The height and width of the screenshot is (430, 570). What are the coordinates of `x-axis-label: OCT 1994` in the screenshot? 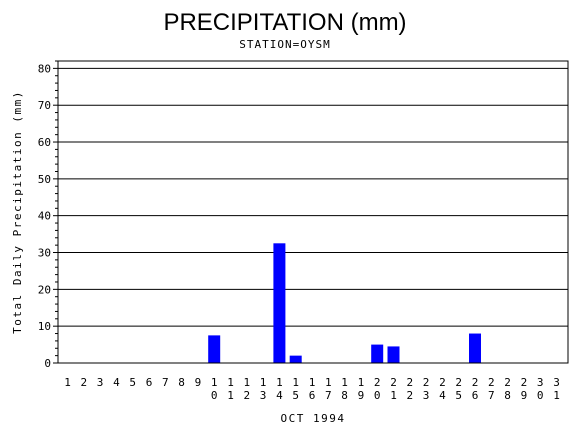 It's located at (313, 418).